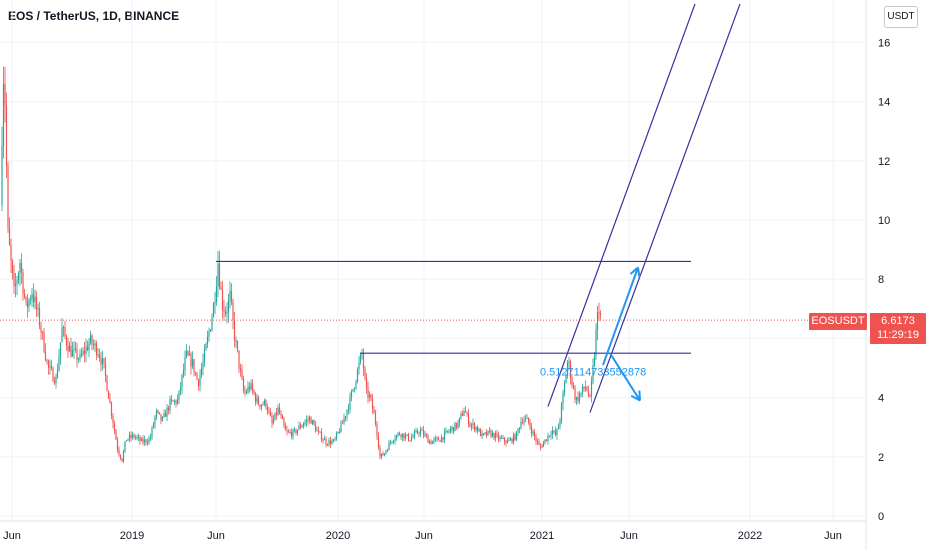 The height and width of the screenshot is (550, 932). Describe the element at coordinates (897, 335) in the screenshot. I see `bar-countdown: 11:29:19` at that location.